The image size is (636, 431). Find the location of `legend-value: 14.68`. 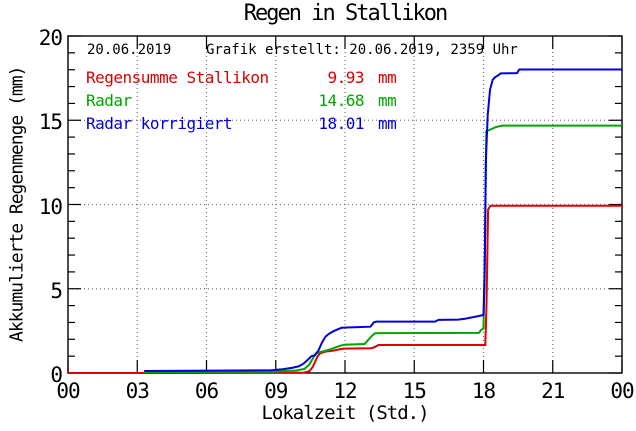

legend-value: 14.68 is located at coordinates (341, 100).